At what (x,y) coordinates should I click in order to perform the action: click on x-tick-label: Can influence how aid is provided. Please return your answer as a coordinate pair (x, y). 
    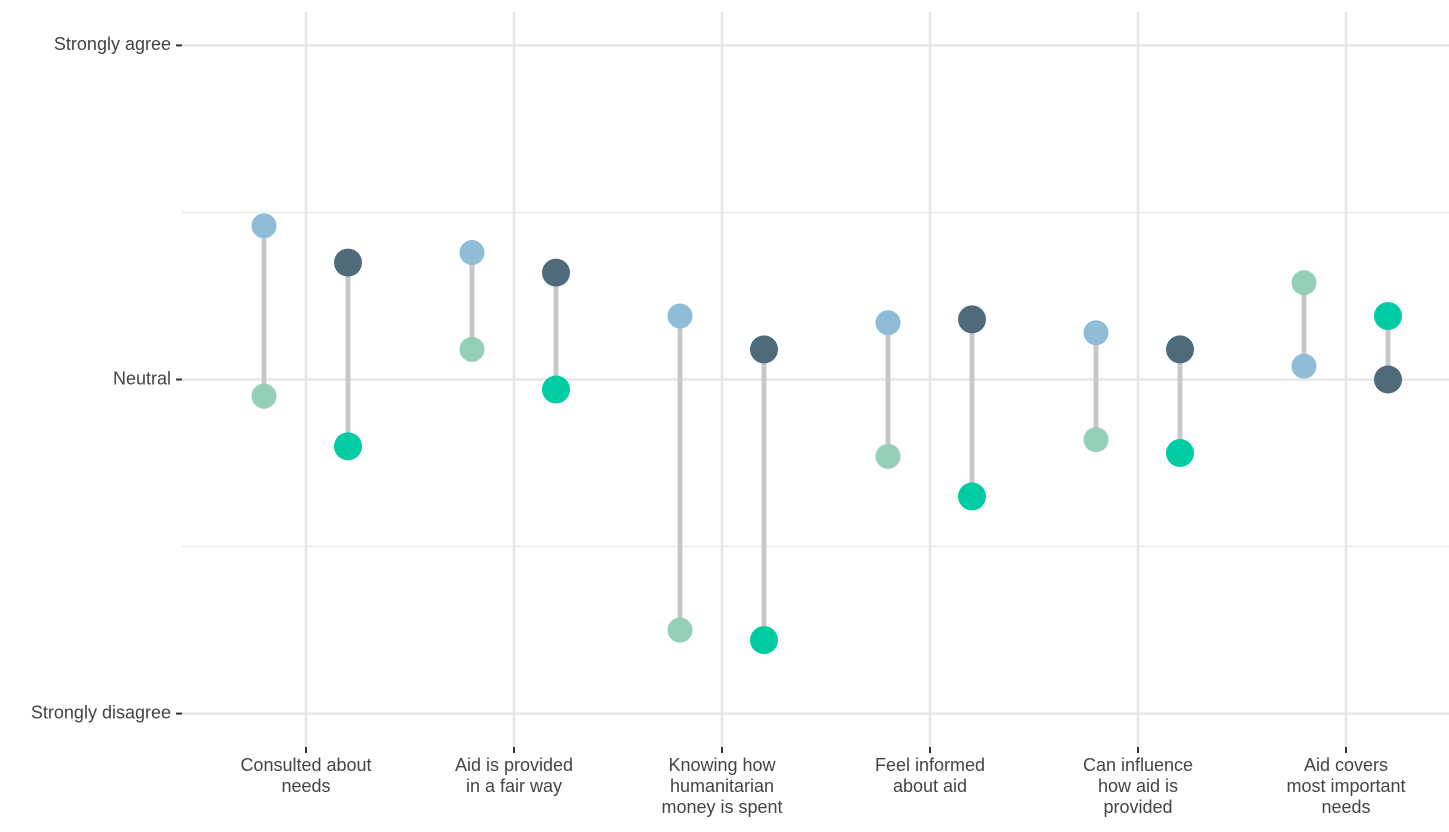
    Looking at the image, I should click on (1138, 786).